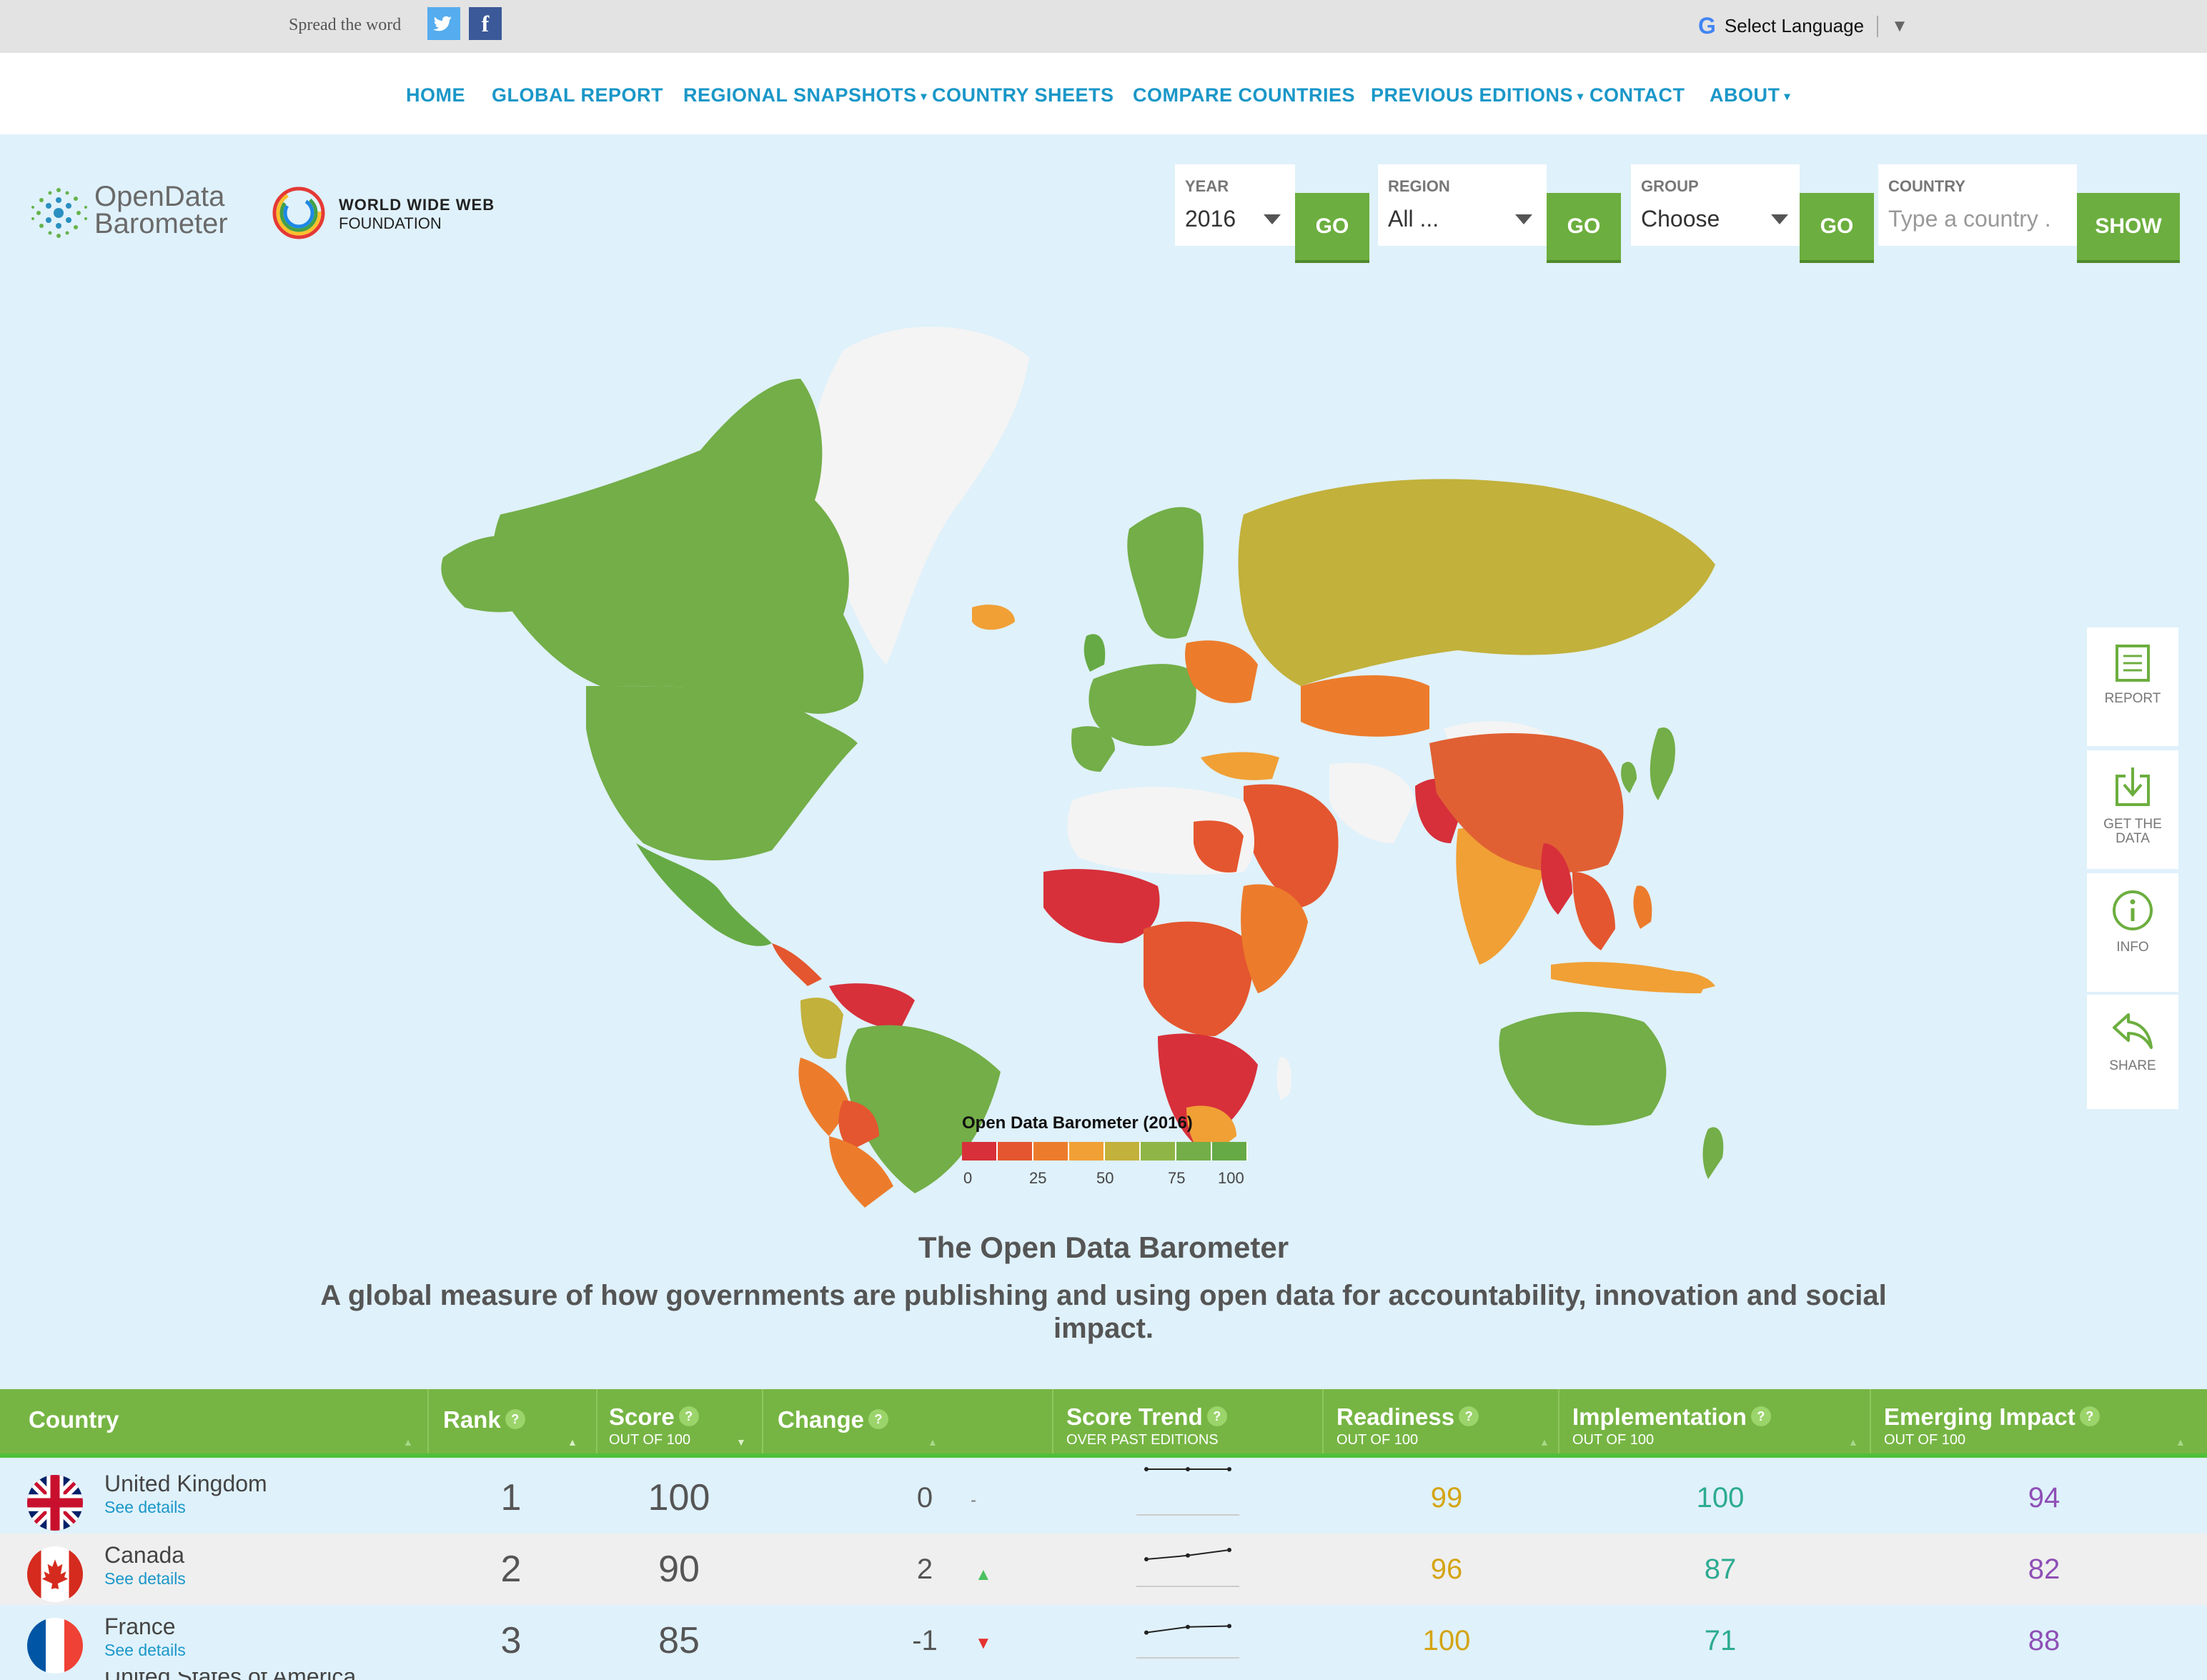 The image size is (2207, 1680). What do you see at coordinates (1165, 573) in the screenshot?
I see `map-scandinavia` at bounding box center [1165, 573].